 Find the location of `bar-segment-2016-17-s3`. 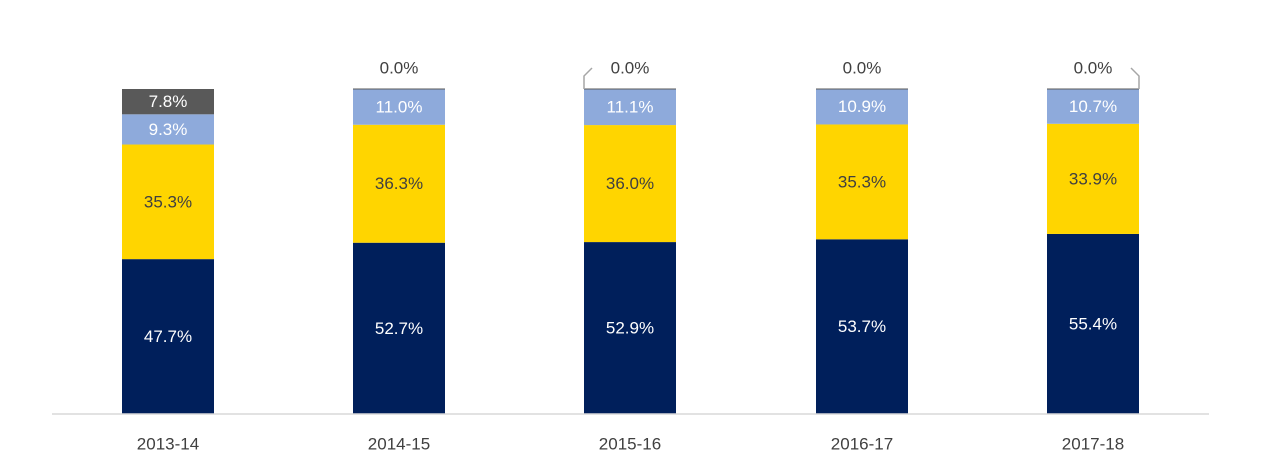

bar-segment-2016-17-s3 is located at coordinates (862, 107).